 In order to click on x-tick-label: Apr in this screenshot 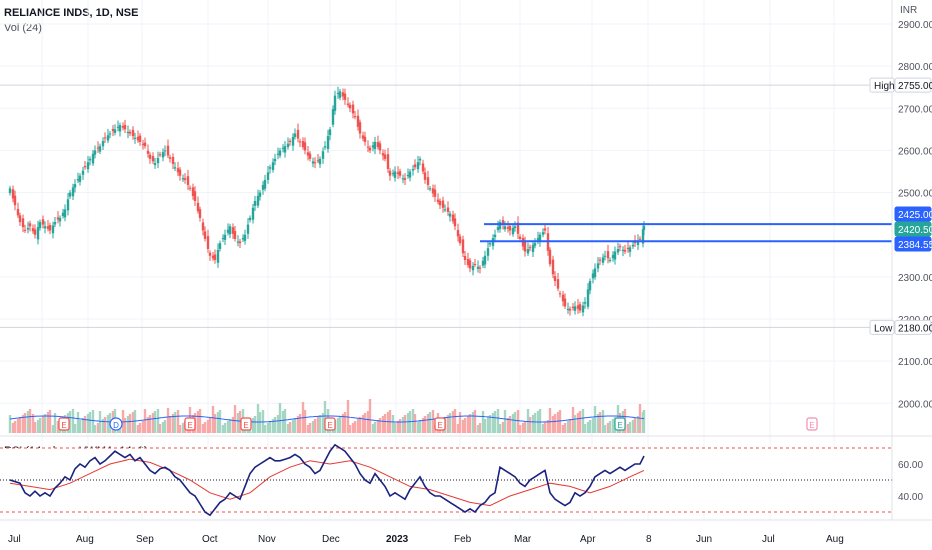, I will do `click(588, 539)`.